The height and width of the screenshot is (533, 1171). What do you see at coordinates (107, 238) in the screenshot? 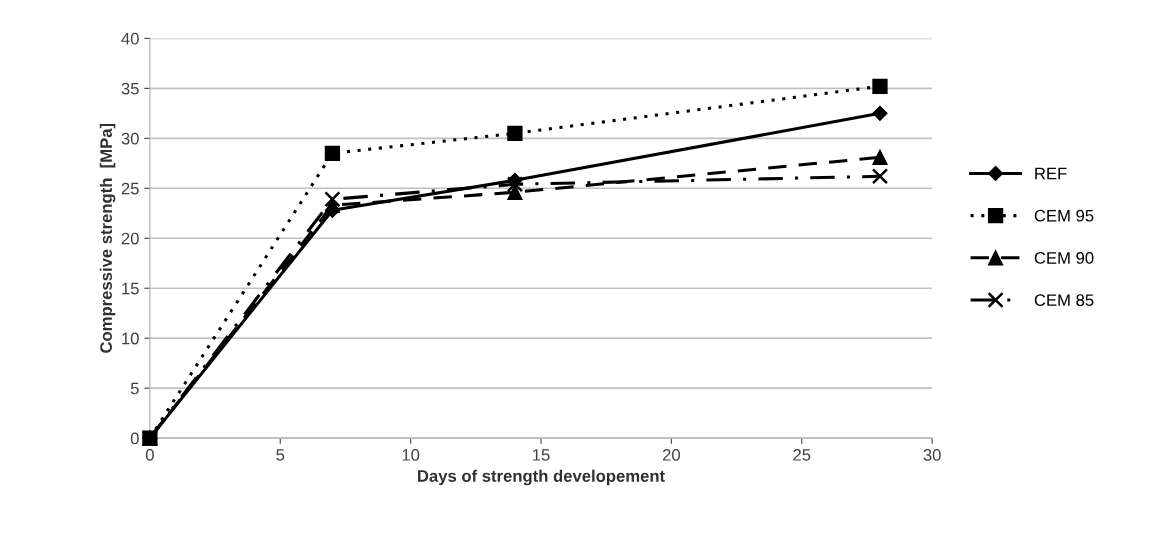
I see `y-axis-title: Compressive strength [MPa]` at bounding box center [107, 238].